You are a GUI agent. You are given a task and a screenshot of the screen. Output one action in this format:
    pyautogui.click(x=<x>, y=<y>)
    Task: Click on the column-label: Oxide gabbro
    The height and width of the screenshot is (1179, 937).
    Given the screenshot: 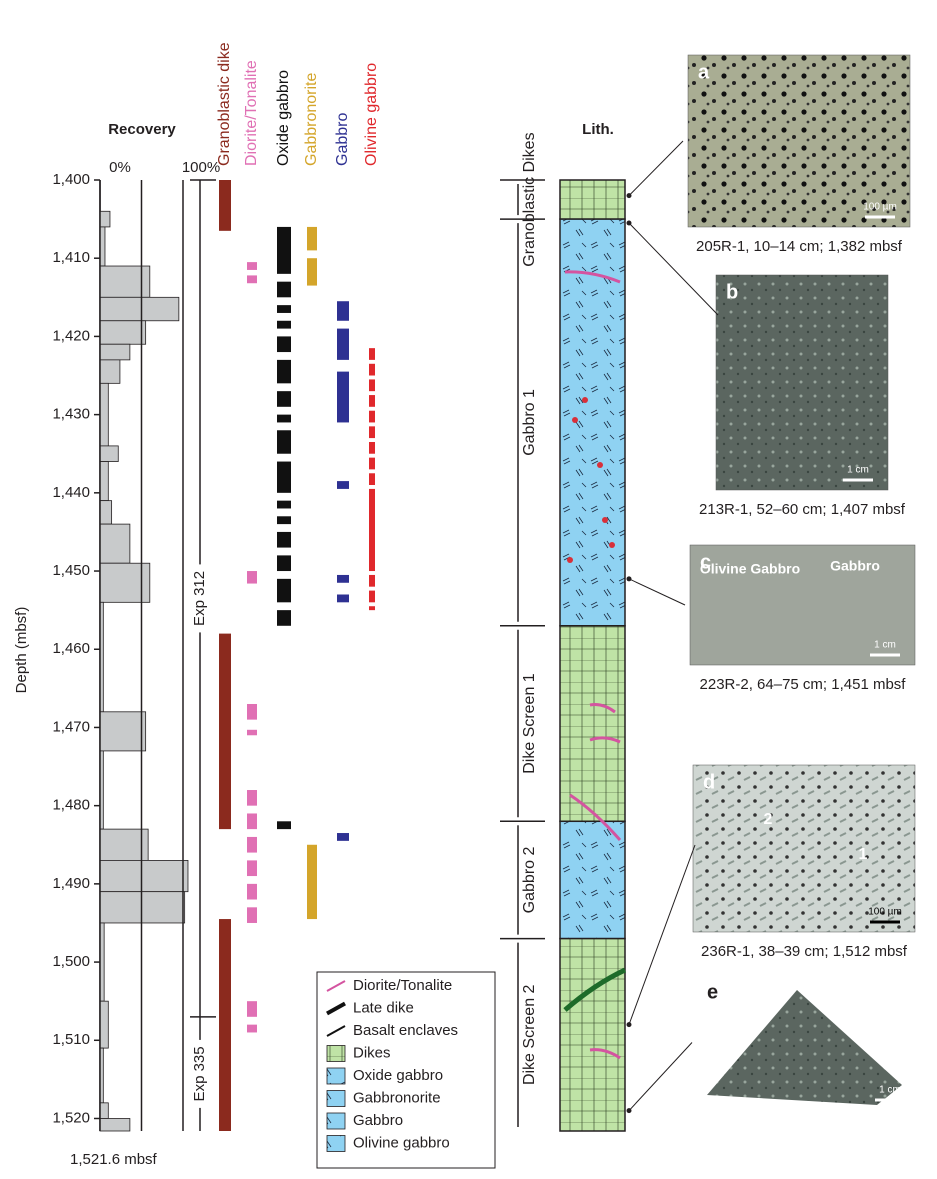 What is the action you would take?
    pyautogui.click(x=283, y=118)
    